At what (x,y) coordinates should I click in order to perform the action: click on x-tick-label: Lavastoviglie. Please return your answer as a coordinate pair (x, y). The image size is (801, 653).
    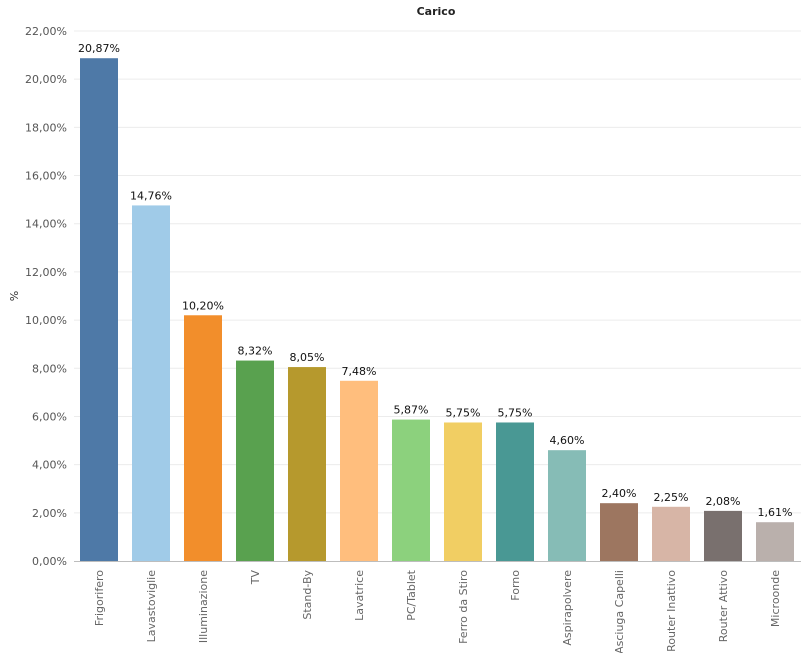
    Looking at the image, I should click on (151, 606).